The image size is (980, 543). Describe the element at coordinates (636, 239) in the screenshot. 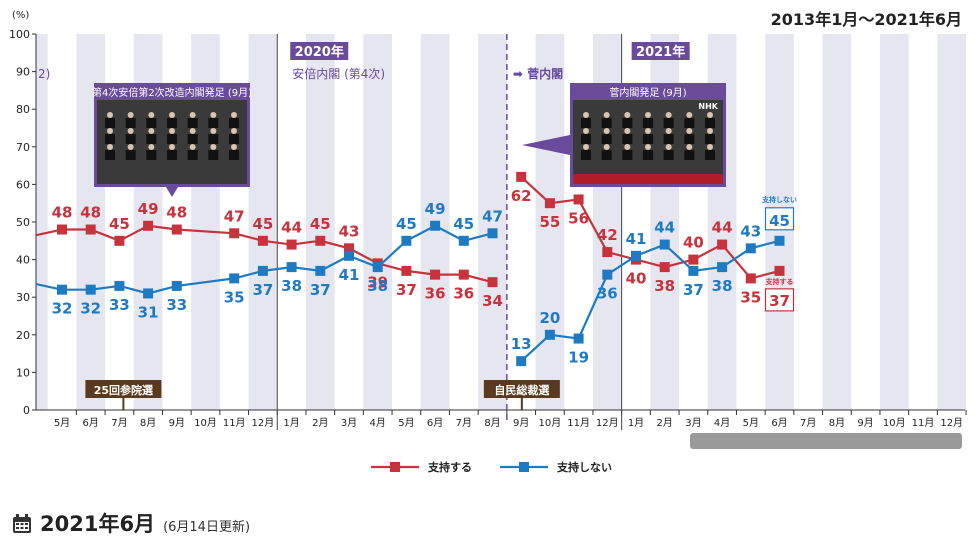

I see `data-label: 41` at that location.